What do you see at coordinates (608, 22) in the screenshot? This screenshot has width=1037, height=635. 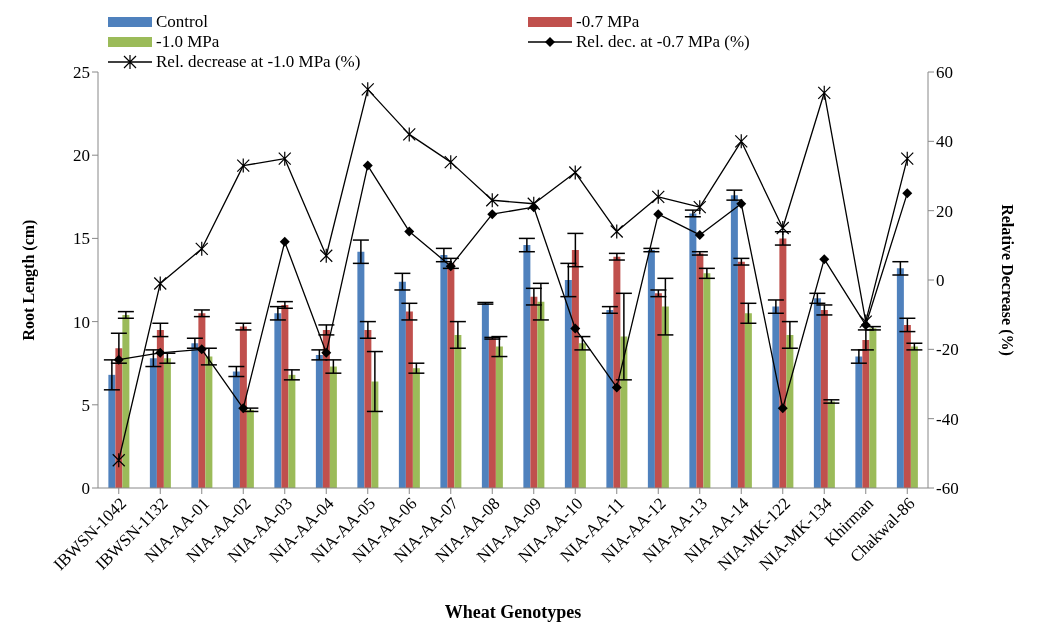 I see `legend-label: -0.7 MPa` at bounding box center [608, 22].